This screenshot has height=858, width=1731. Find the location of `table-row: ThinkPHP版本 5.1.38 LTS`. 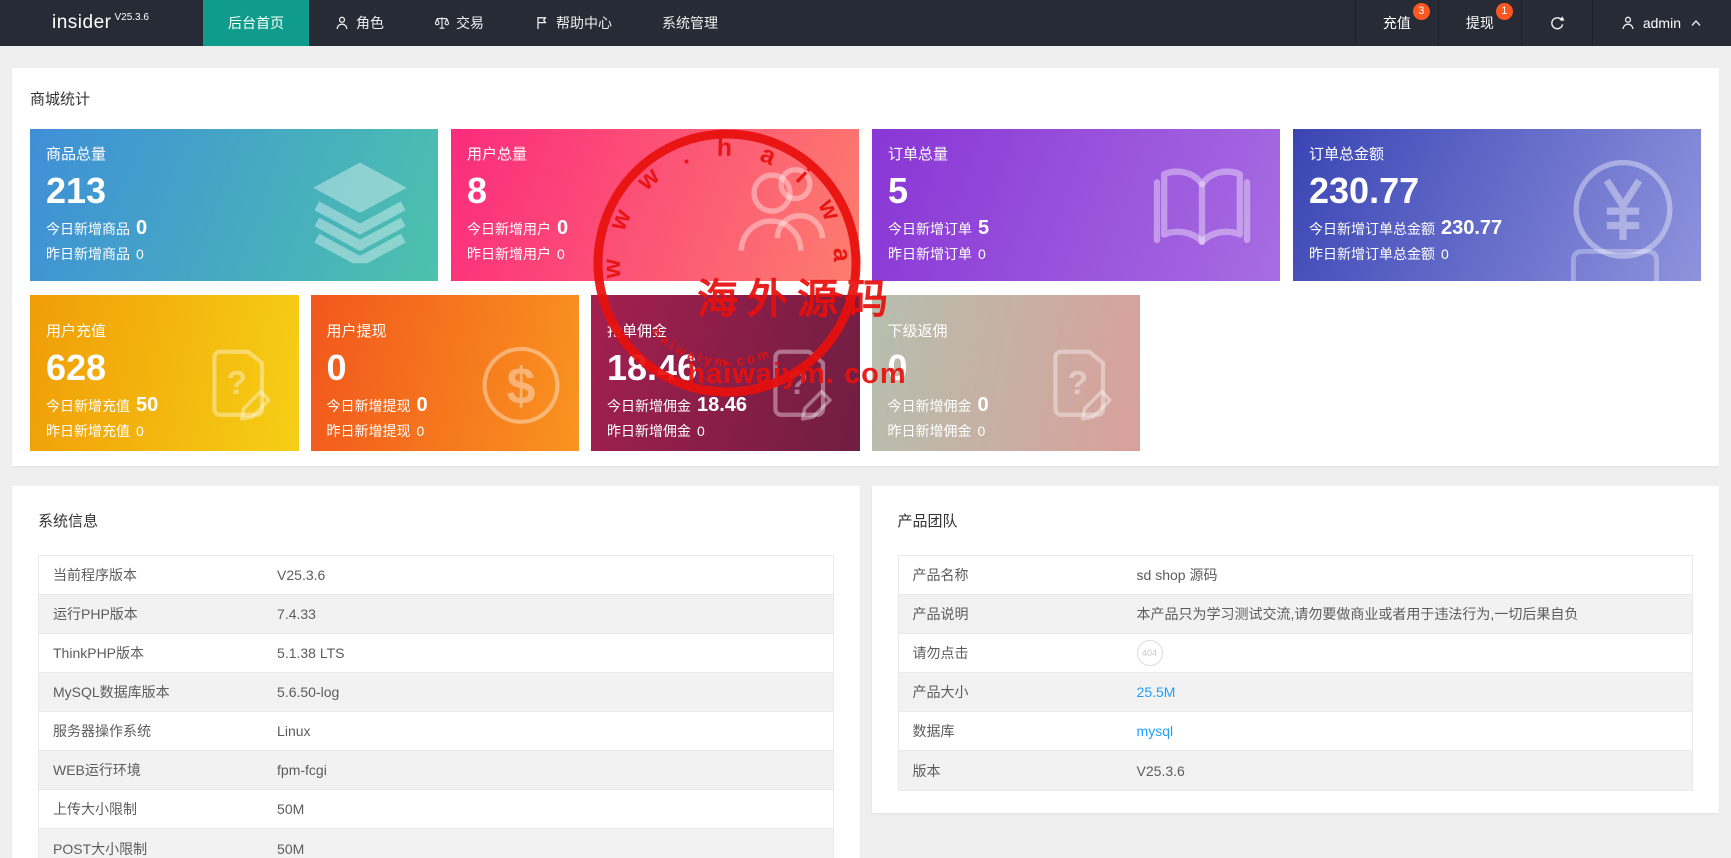

table-row: ThinkPHP版本 5.1.38 LTS is located at coordinates (436, 653).